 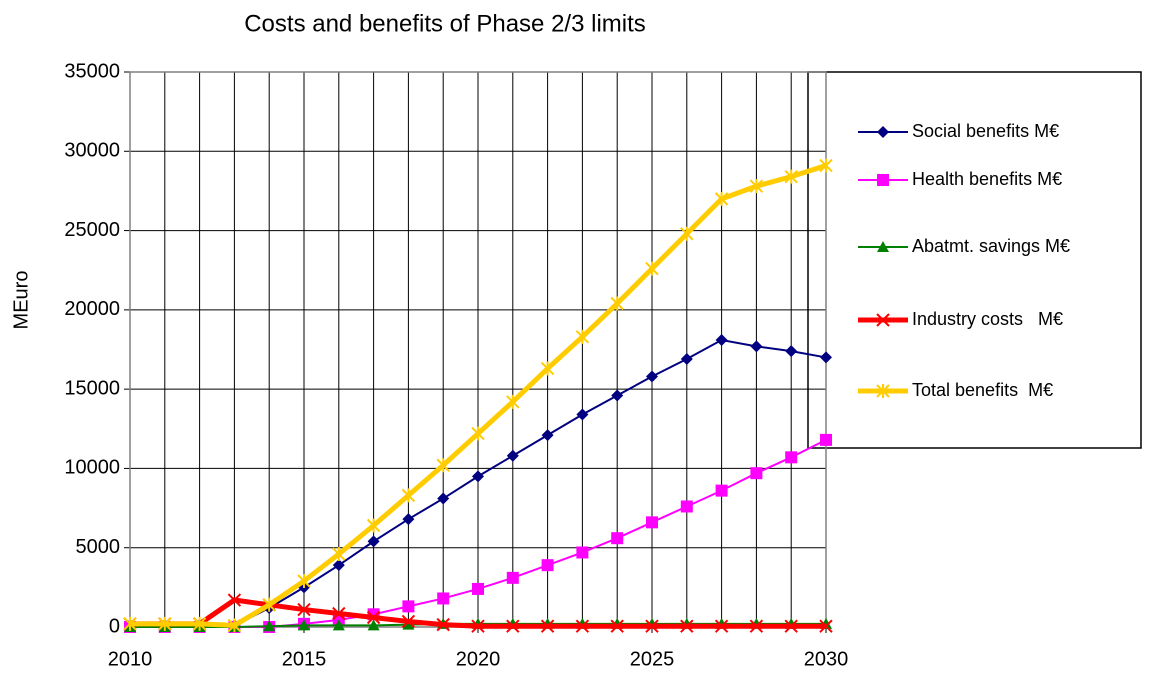 I want to click on y-tick-label: 30000, so click(x=92, y=151).